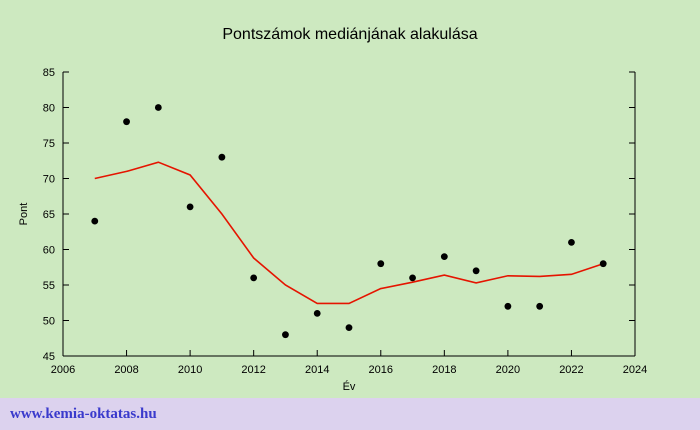  Describe the element at coordinates (63, 370) in the screenshot. I see `x-tick-label: 2006` at that location.